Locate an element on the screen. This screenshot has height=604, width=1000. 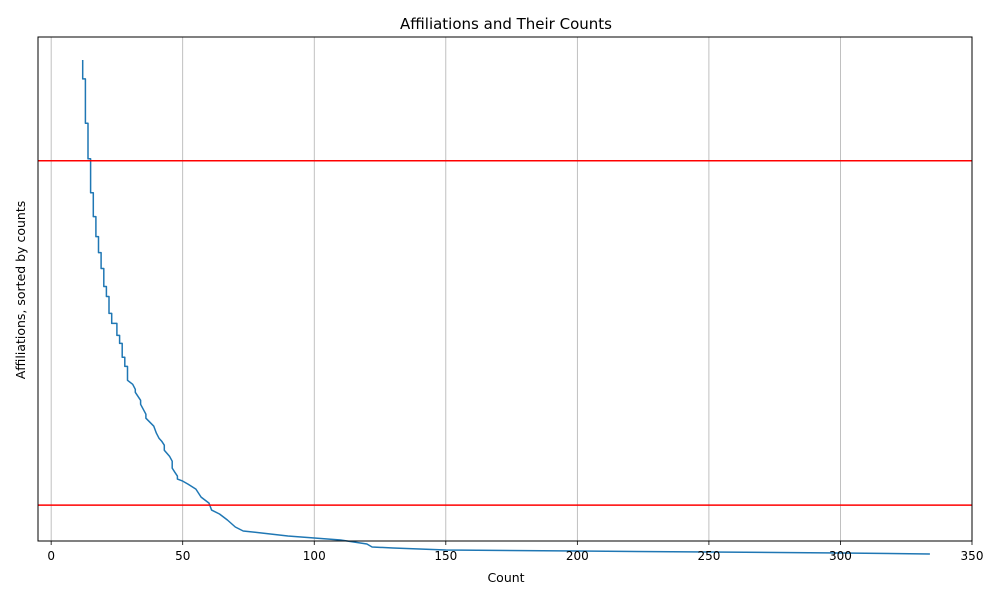
x-axis-ticks: 0 50 100 150 200 250 300 350 is located at coordinates (515, 552).